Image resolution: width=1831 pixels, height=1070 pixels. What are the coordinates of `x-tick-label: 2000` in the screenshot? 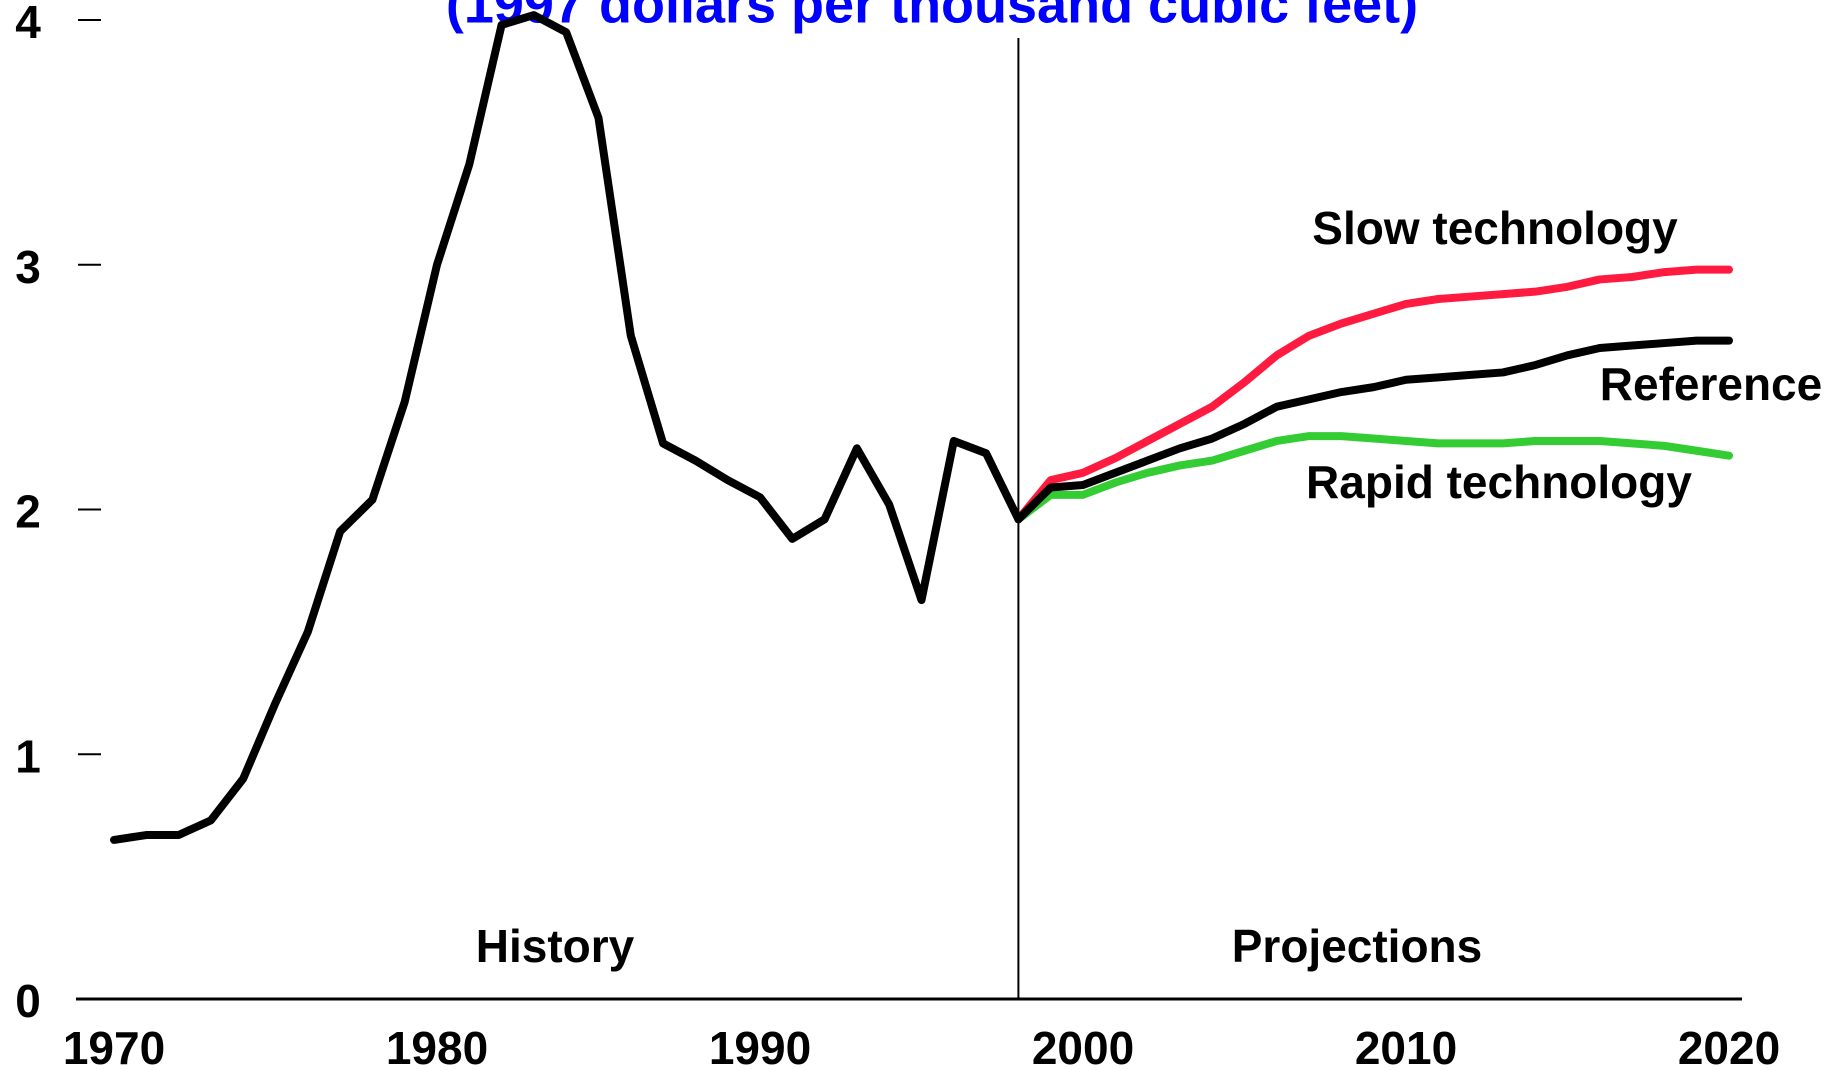 It's located at (1083, 1046).